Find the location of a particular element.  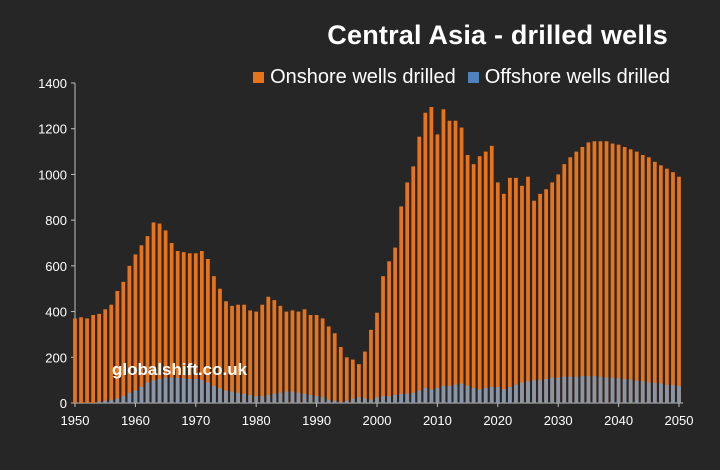

x-tick-label: 2040 is located at coordinates (618, 420).